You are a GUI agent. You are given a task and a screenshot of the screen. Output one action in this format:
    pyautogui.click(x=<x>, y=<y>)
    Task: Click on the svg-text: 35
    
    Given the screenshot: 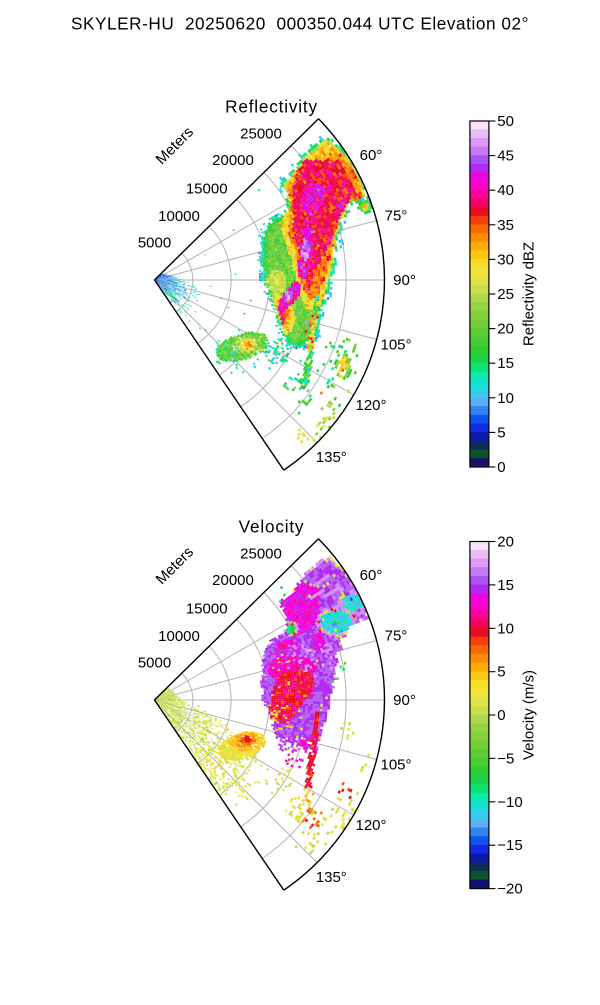 What is the action you would take?
    pyautogui.click(x=505, y=225)
    